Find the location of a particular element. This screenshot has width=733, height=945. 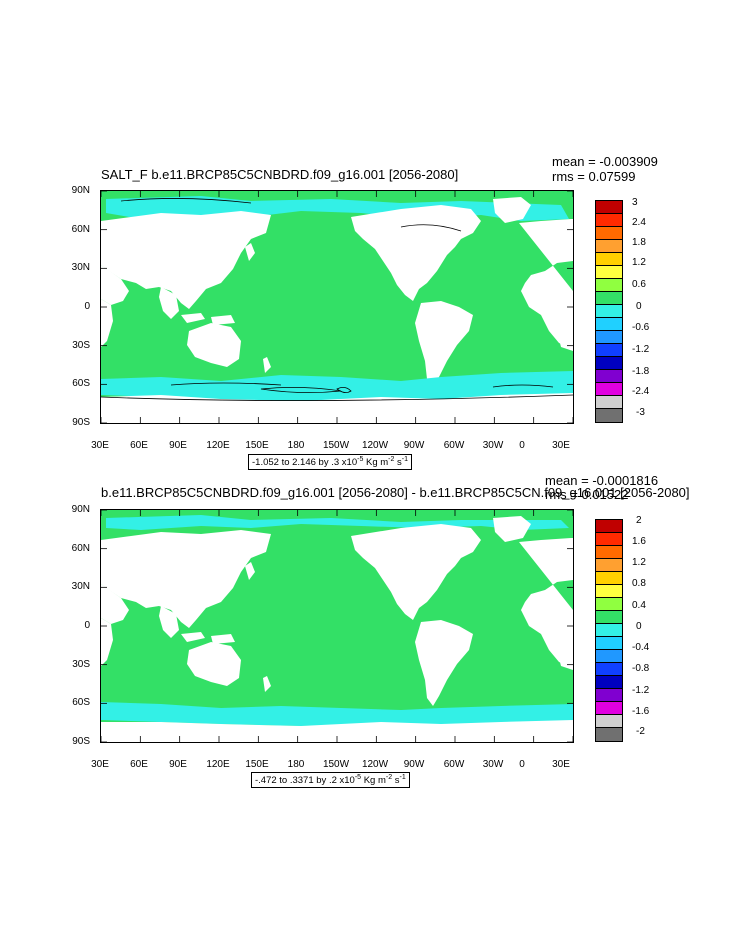

colorbar-label: 2.4 is located at coordinates (639, 222).